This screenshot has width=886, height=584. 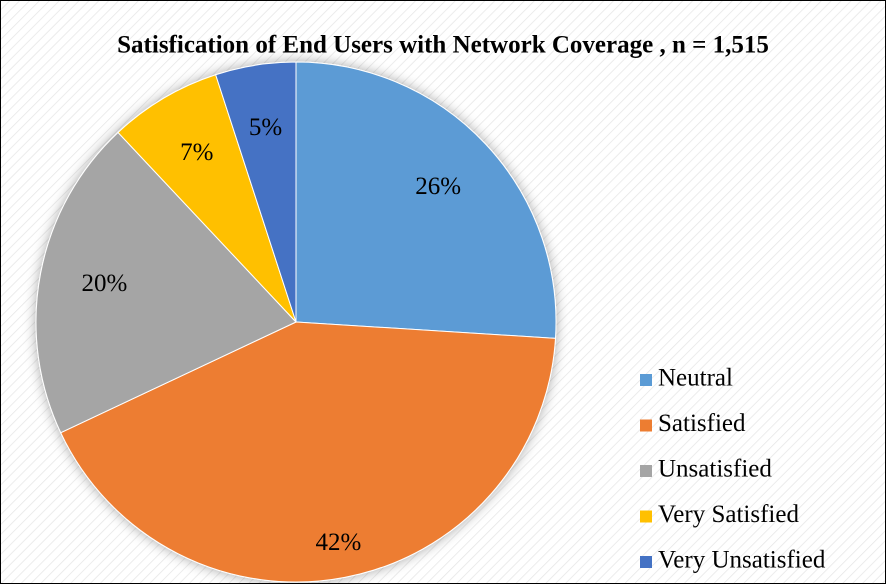 What do you see at coordinates (265, 127) in the screenshot?
I see `data-label: 5%` at bounding box center [265, 127].